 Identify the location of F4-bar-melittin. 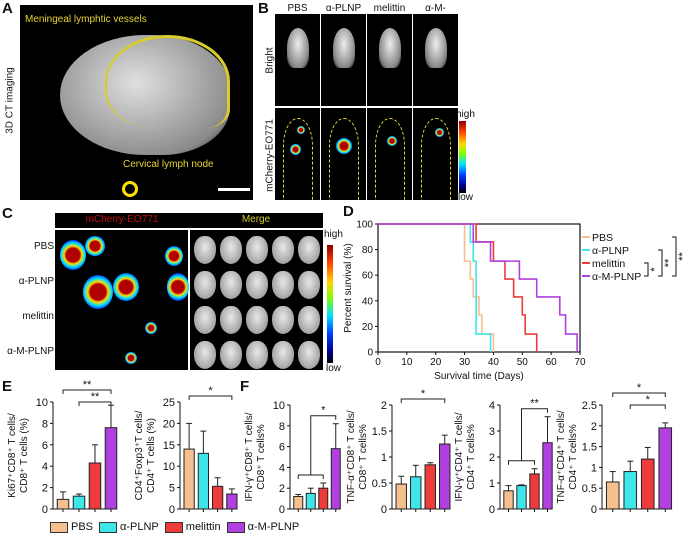
(647, 484).